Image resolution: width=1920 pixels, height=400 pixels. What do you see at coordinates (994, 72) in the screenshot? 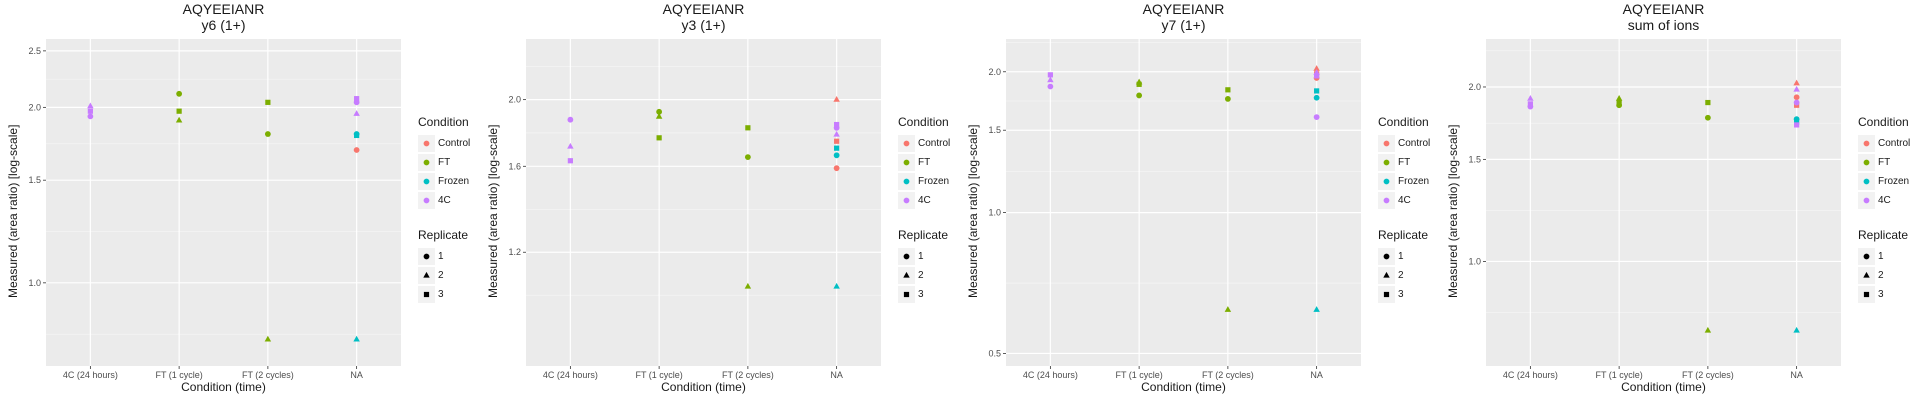
I see `y-tick-label: 2.0` at bounding box center [994, 72].